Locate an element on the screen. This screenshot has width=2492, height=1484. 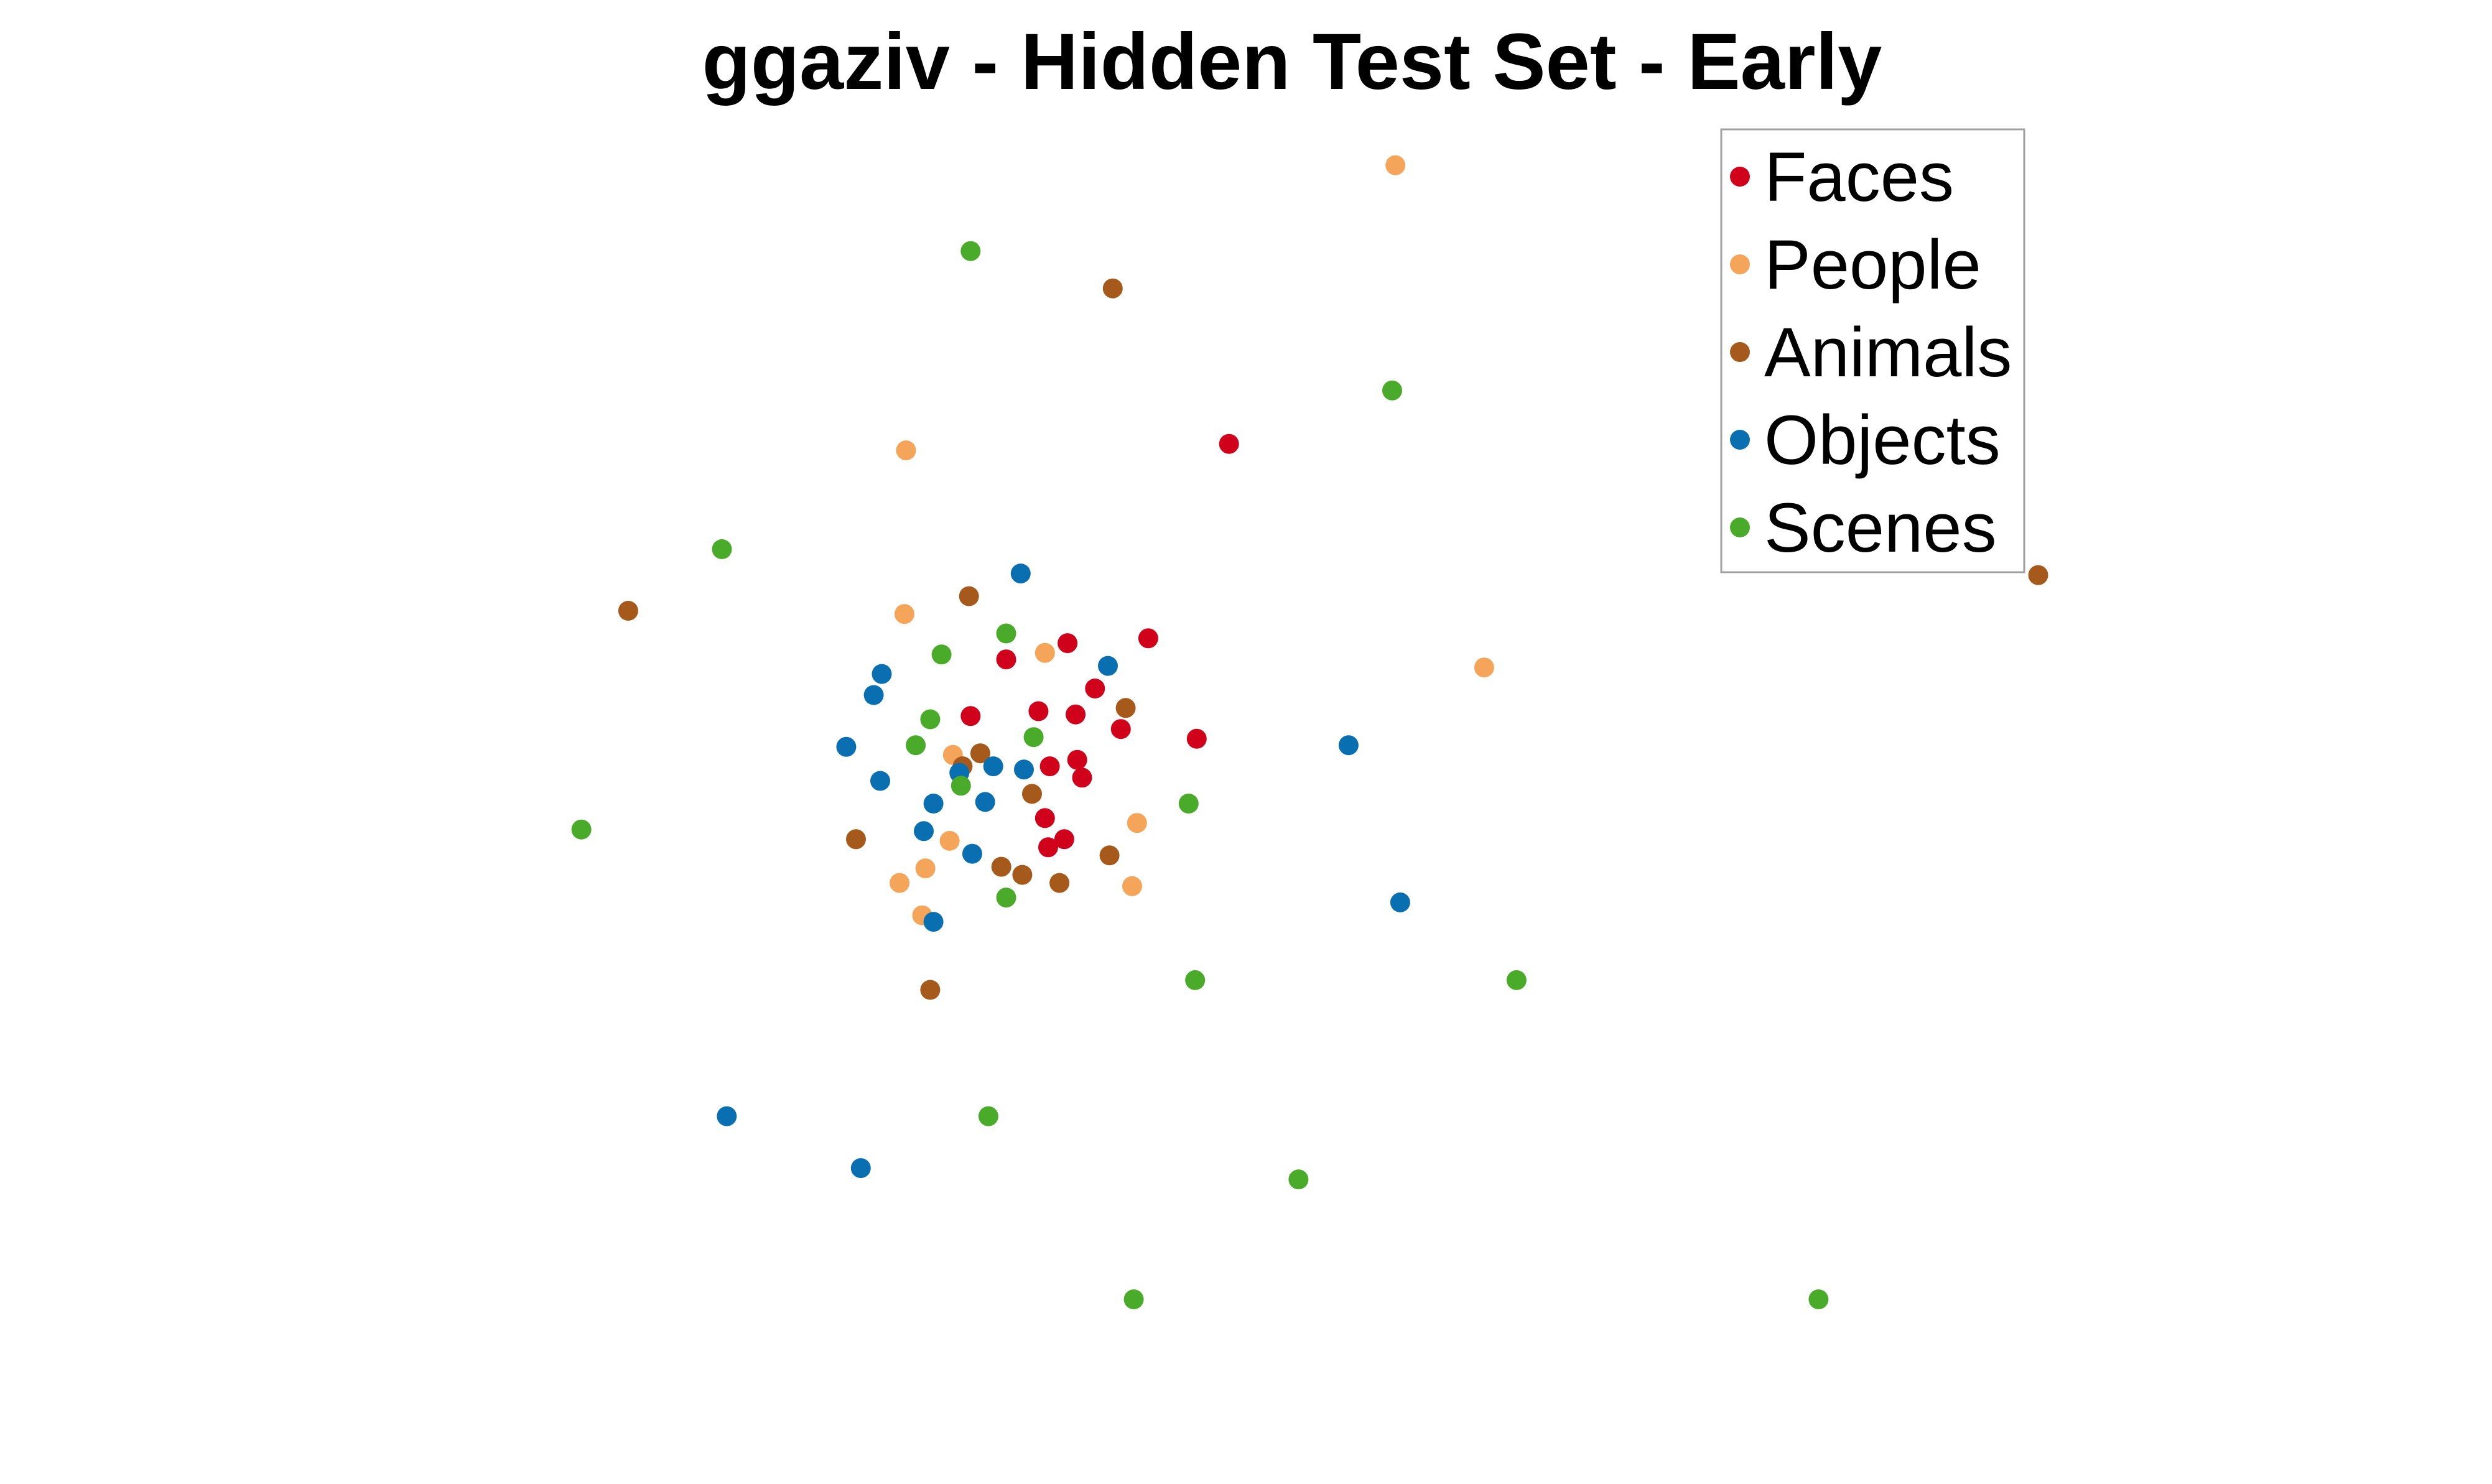
legend-item-faces: Faces is located at coordinates (1842, 177).